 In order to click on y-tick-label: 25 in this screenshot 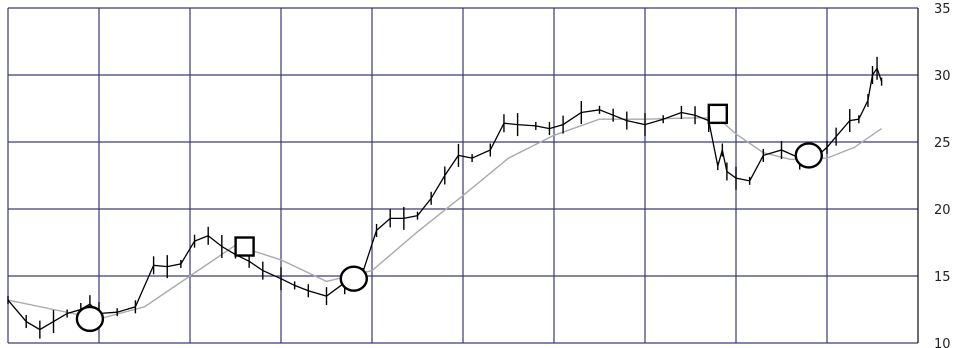, I will do `click(942, 143)`.